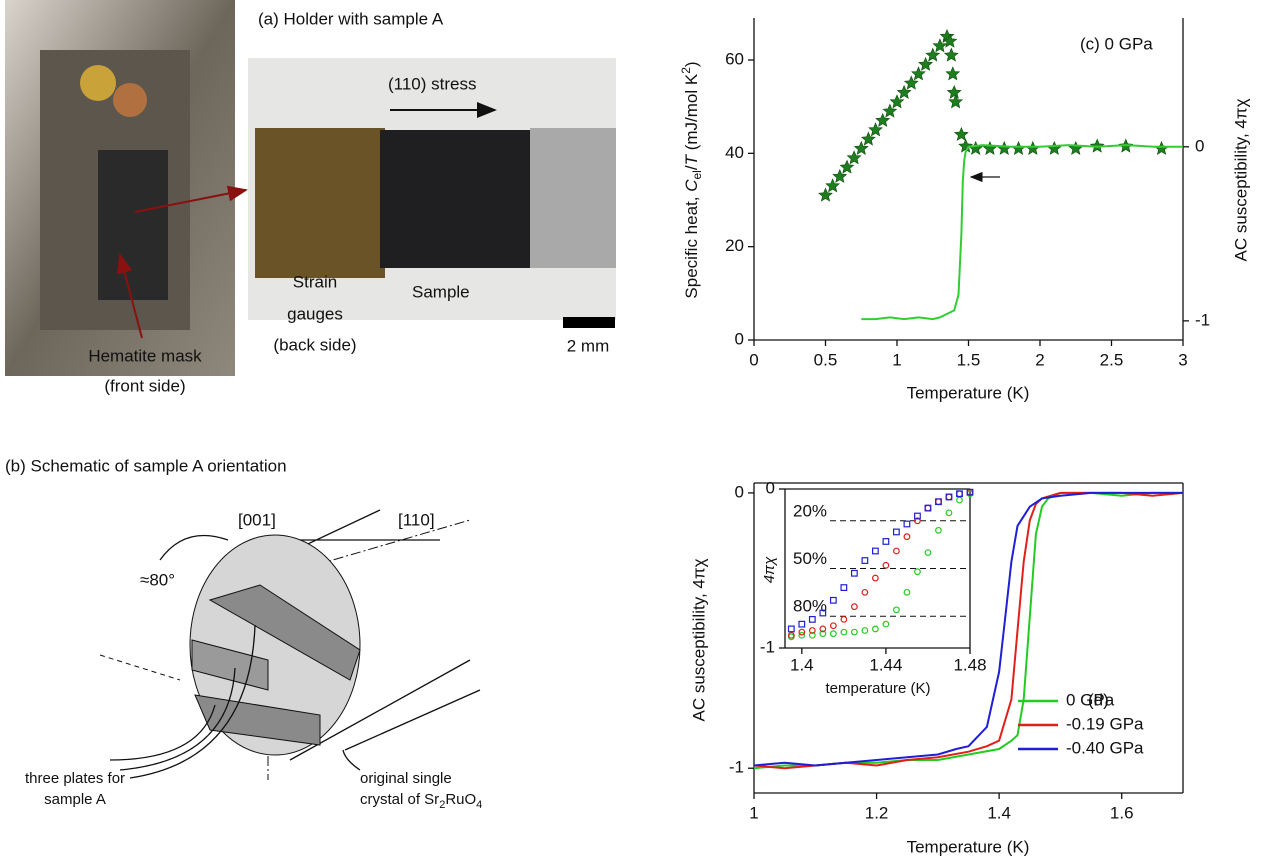 The image size is (1261, 861). What do you see at coordinates (877, 688) in the screenshot?
I see `inset-x-title: temperature (K)` at bounding box center [877, 688].